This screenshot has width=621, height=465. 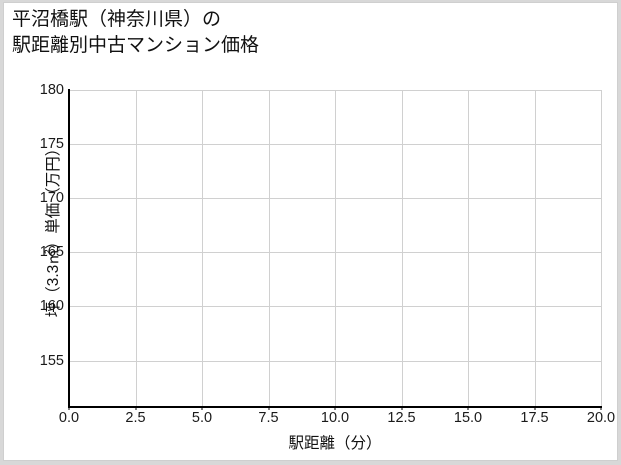 I want to click on x-tick-label: 12.5, so click(x=401, y=418).